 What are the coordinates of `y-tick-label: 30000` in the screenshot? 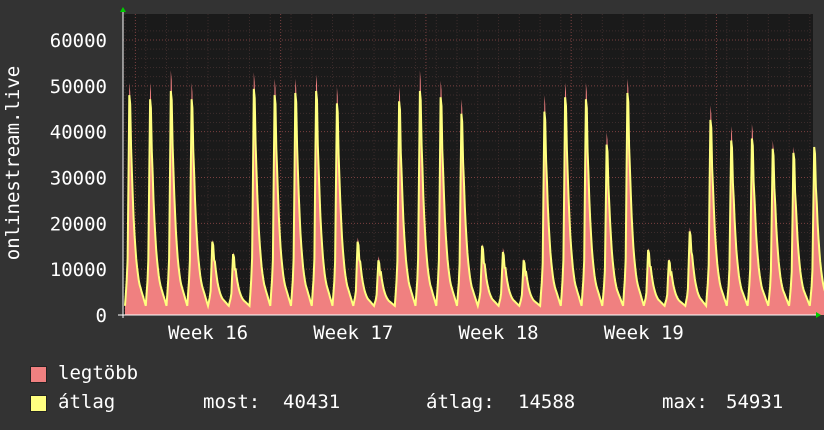 It's located at (78, 179).